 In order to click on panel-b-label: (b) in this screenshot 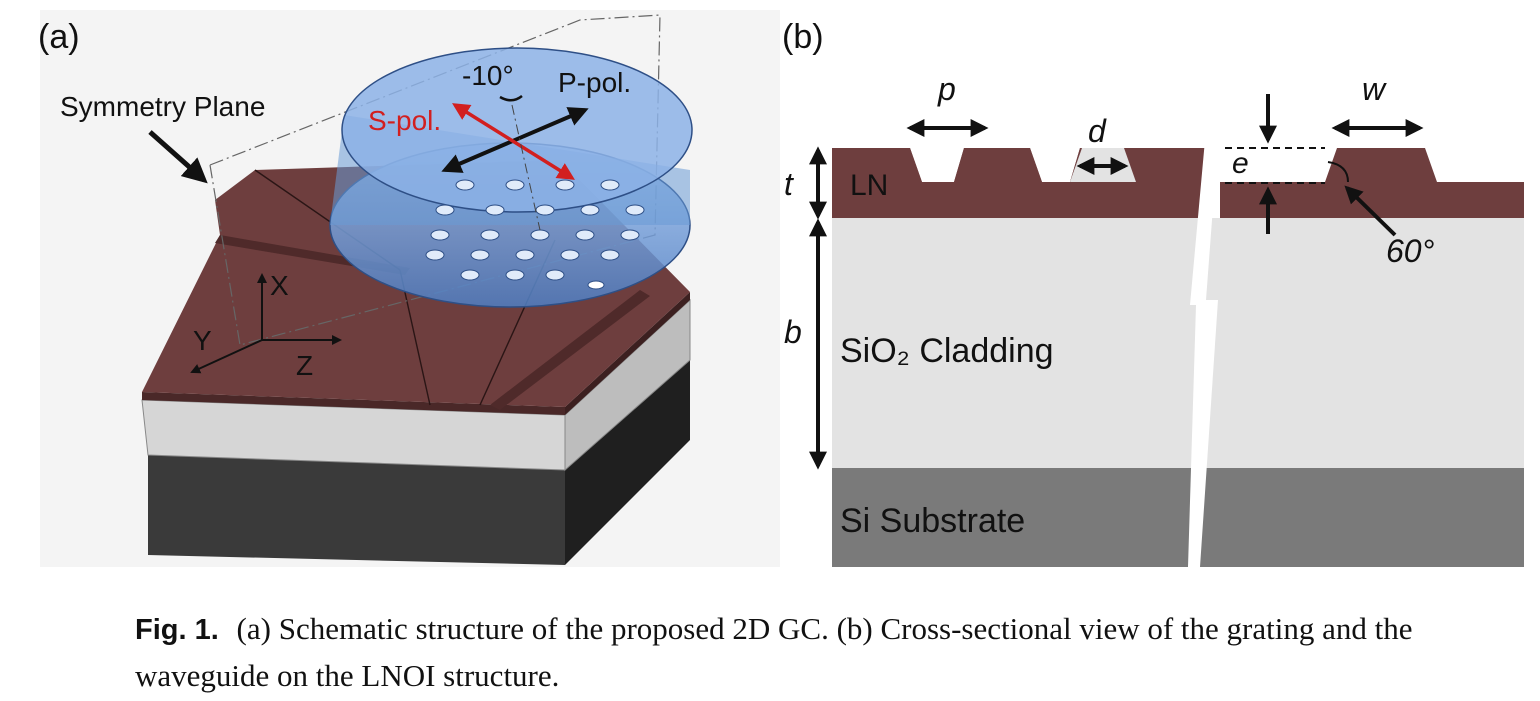, I will do `click(803, 37)`.